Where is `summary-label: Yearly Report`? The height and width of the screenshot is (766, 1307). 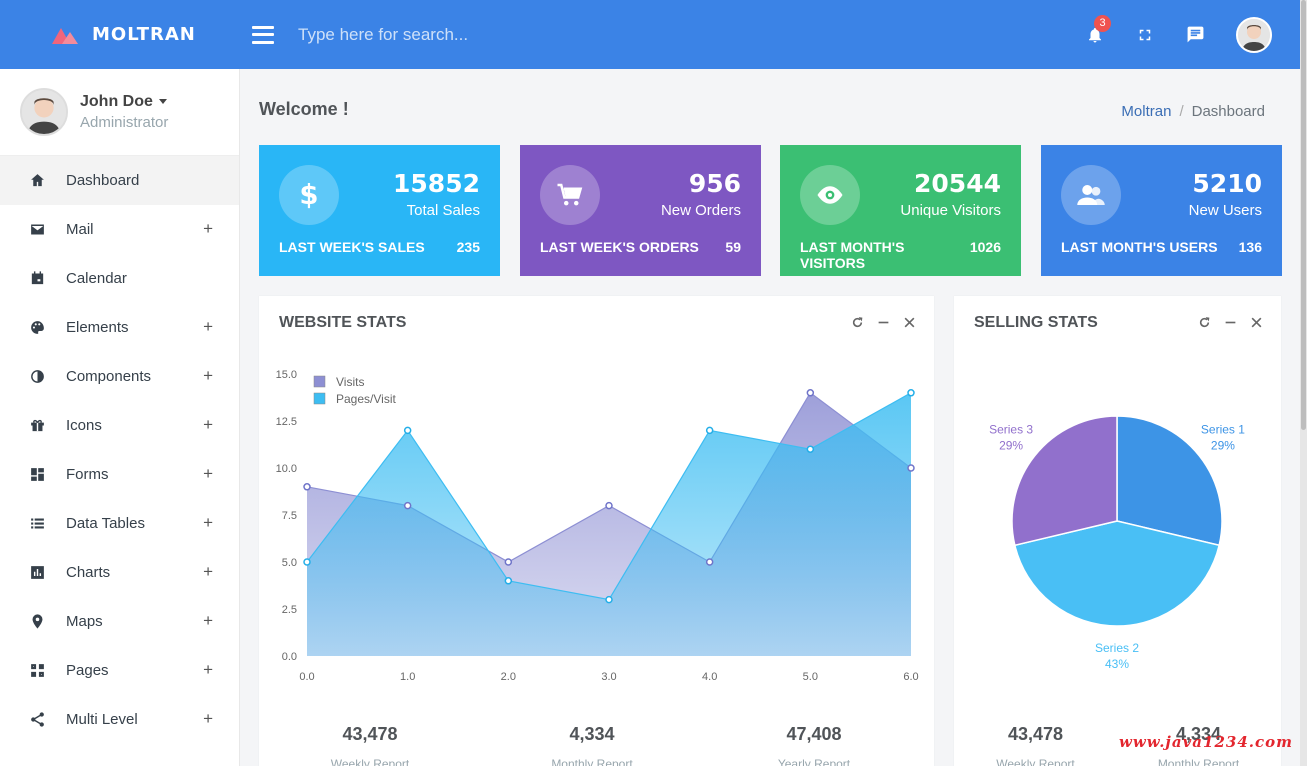 summary-label: Yearly Report is located at coordinates (814, 761).